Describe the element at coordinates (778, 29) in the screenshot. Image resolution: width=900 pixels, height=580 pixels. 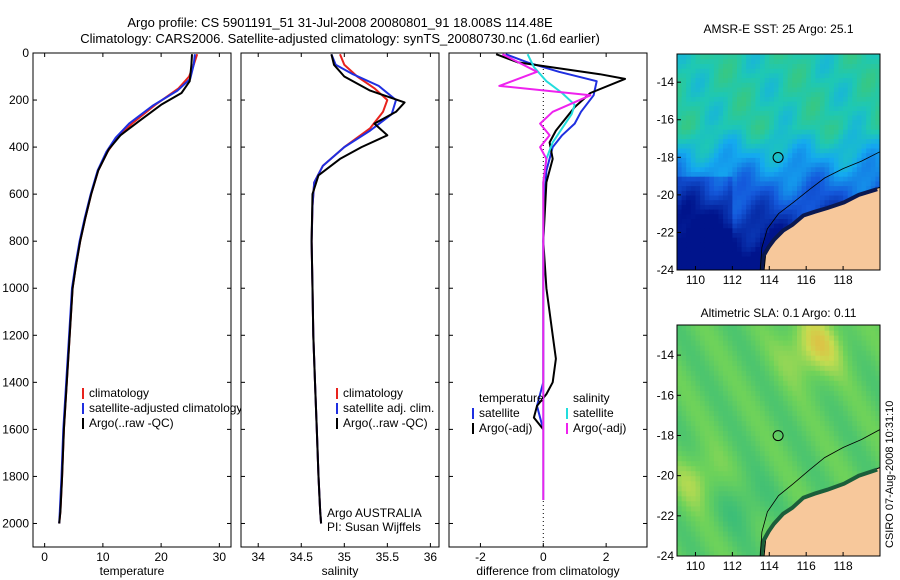
I see `map-title: AMSR-E SST: 25 Argo: 25.1` at that location.